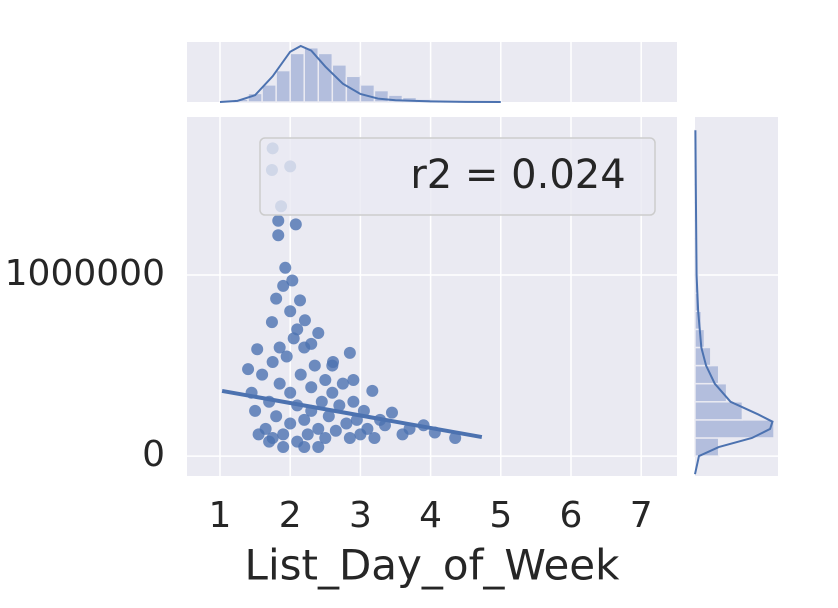  What do you see at coordinates (500, 515) in the screenshot?
I see `x-tick-label: 5` at bounding box center [500, 515].